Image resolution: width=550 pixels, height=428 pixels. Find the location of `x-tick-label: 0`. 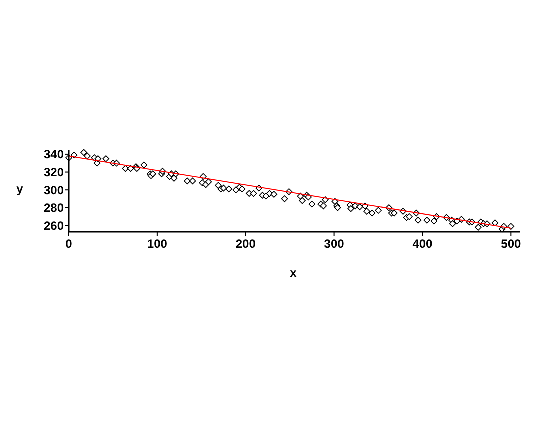

x-tick-label: 0 is located at coordinates (69, 244).